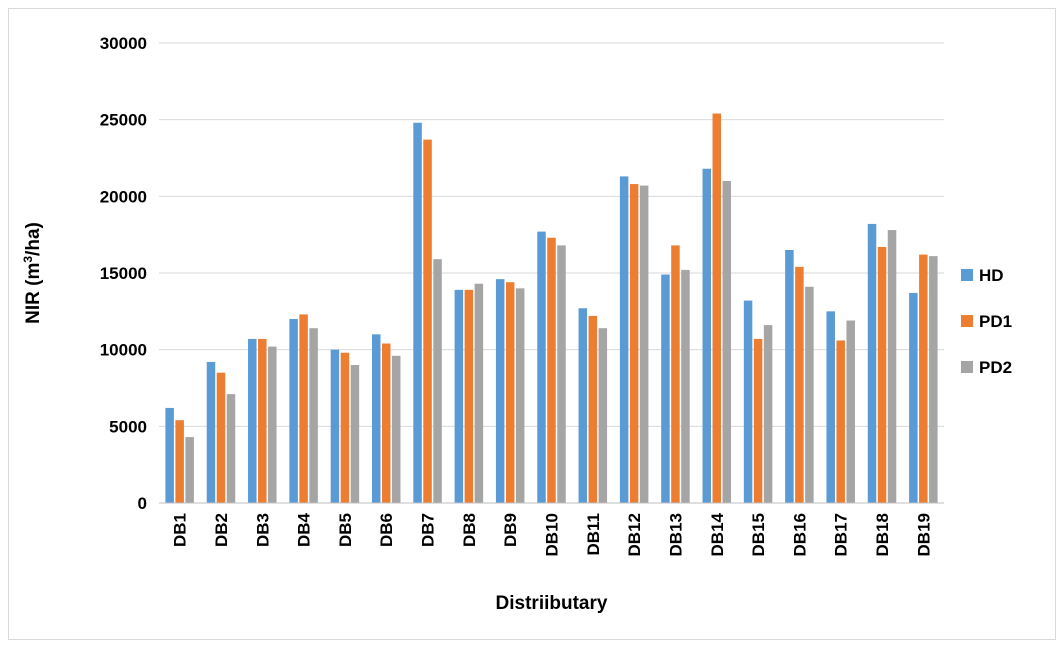 The width and height of the screenshot is (1064, 646). What do you see at coordinates (809, 394) in the screenshot?
I see `bar-pd2-db16` at bounding box center [809, 394].